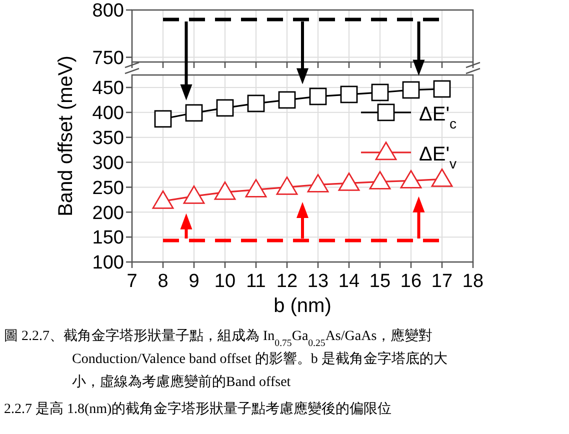 This screenshot has height=434, width=569. What do you see at coordinates (108, 58) in the screenshot?
I see `y-tick-label: 750` at bounding box center [108, 58].